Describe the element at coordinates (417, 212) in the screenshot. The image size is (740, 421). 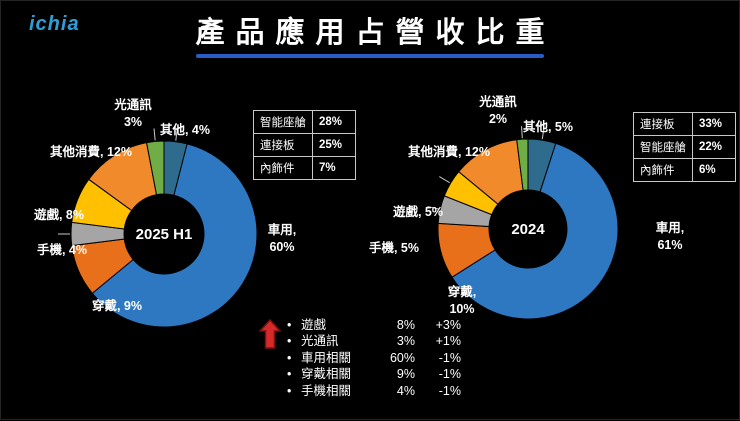
I see `chart-data-label: 遊戲, 5%` at that location.